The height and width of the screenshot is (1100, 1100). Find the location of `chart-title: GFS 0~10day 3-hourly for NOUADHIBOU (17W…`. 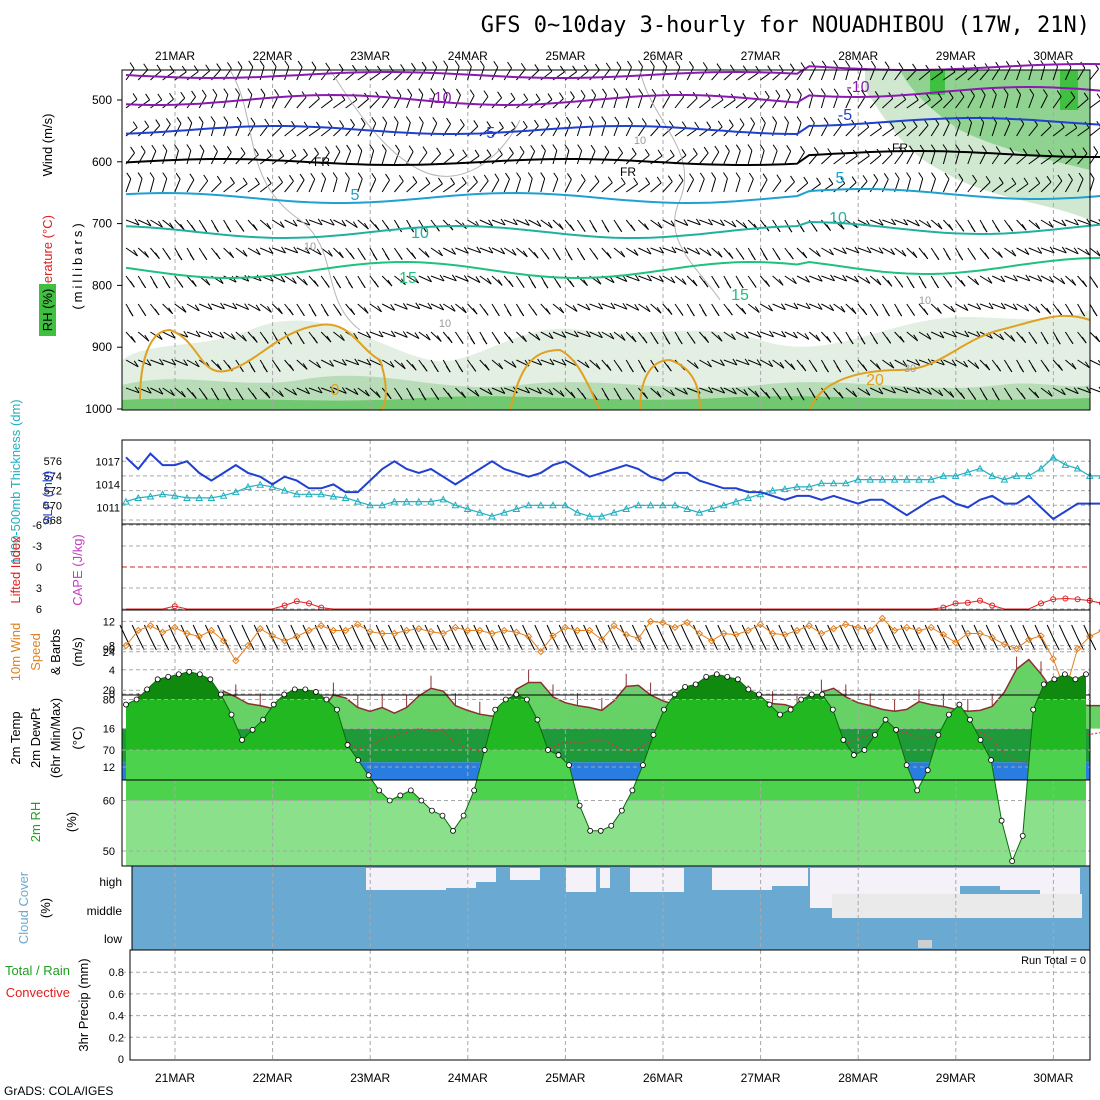

chart-title: GFS 0~10day 3-hourly for NOUADHIBOU (17W… is located at coordinates (785, 25).